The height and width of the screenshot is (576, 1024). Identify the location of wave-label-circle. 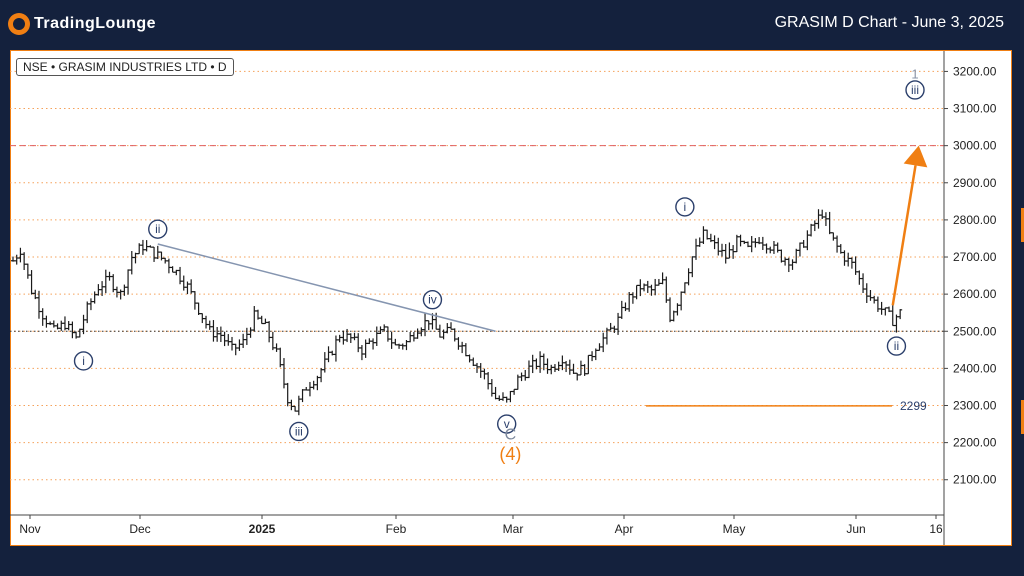
(83, 361).